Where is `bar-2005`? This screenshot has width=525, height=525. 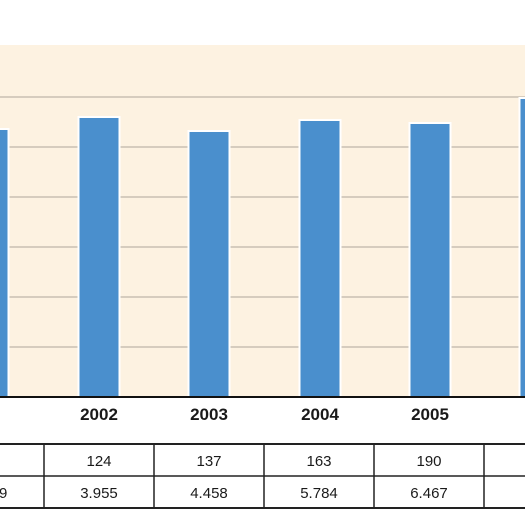 bar-2005 is located at coordinates (430, 260).